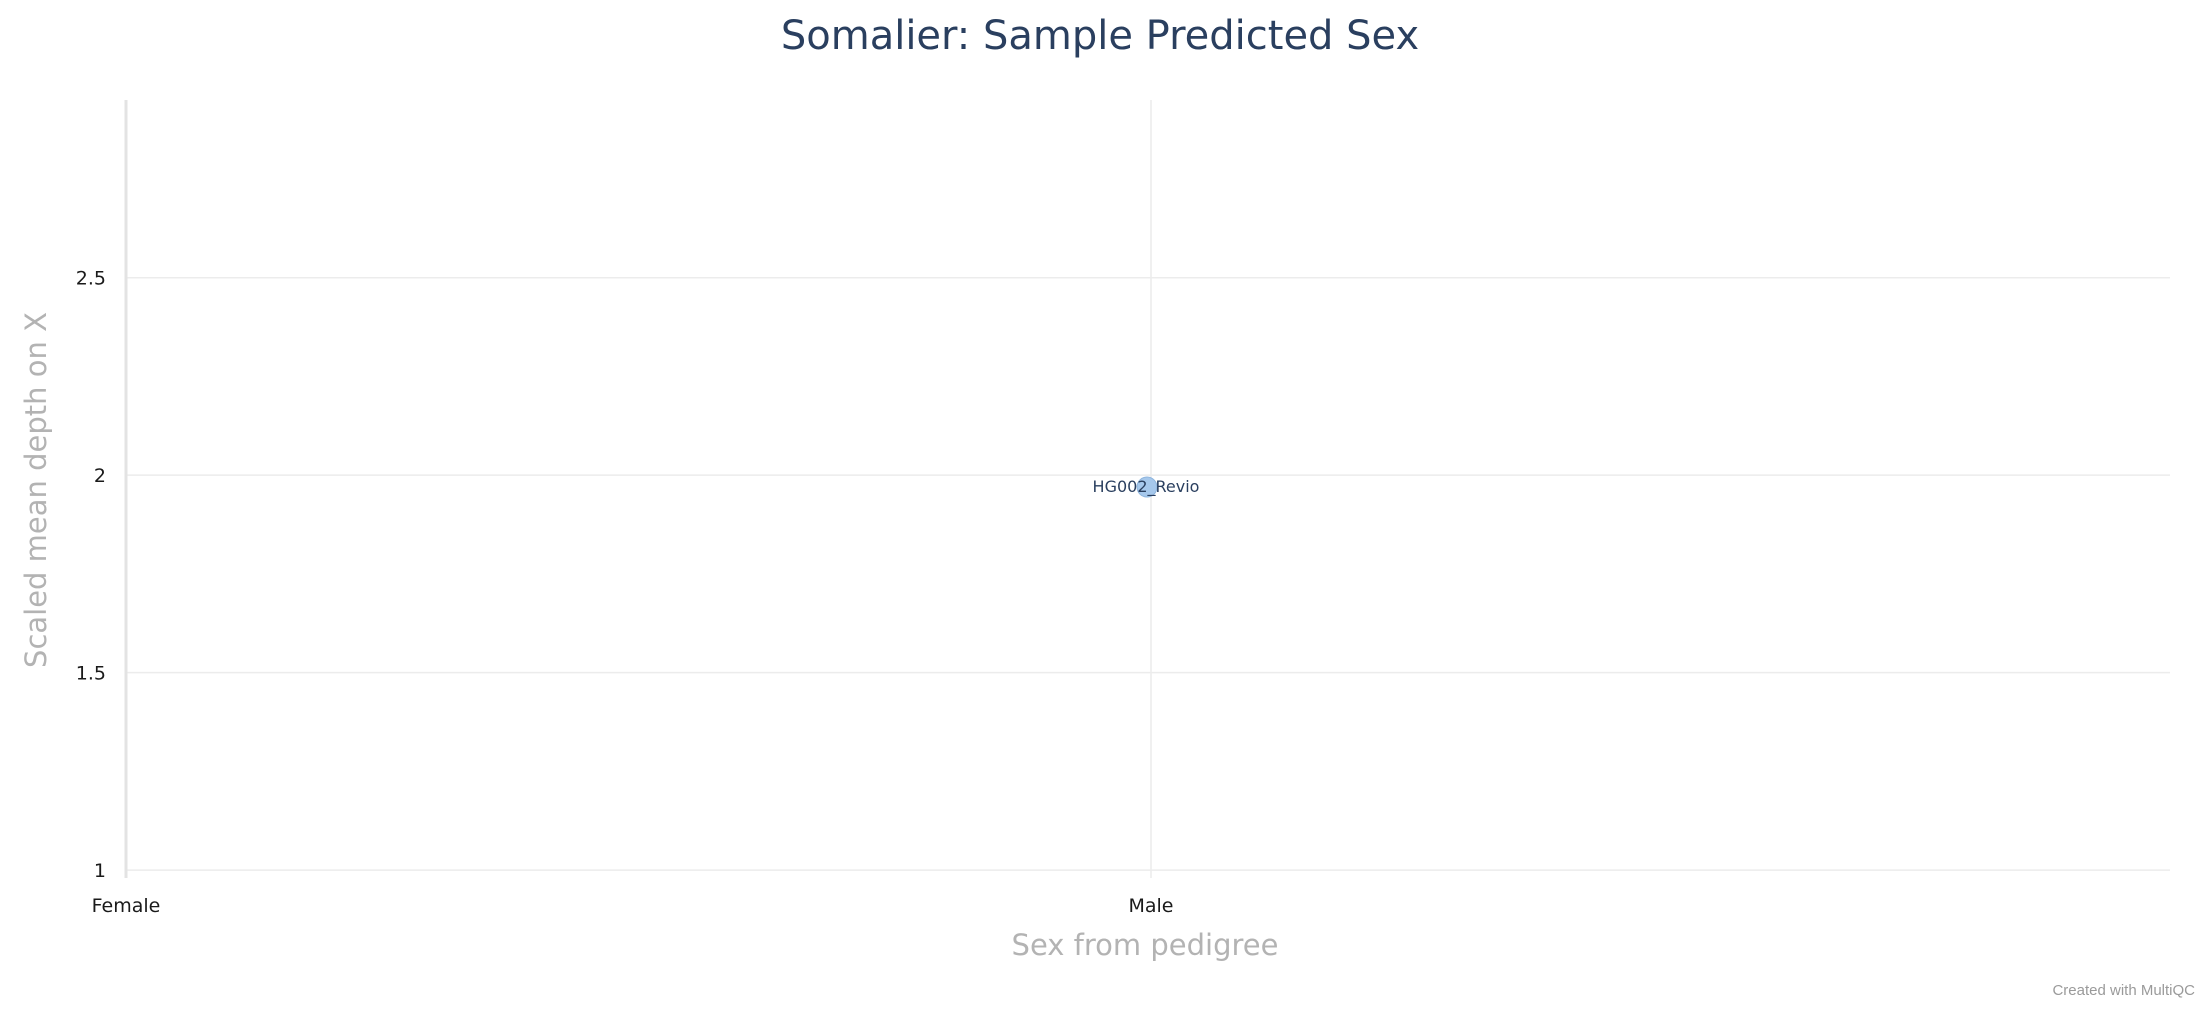 The width and height of the screenshot is (2200, 1010). I want to click on data-point, so click(1147, 487).